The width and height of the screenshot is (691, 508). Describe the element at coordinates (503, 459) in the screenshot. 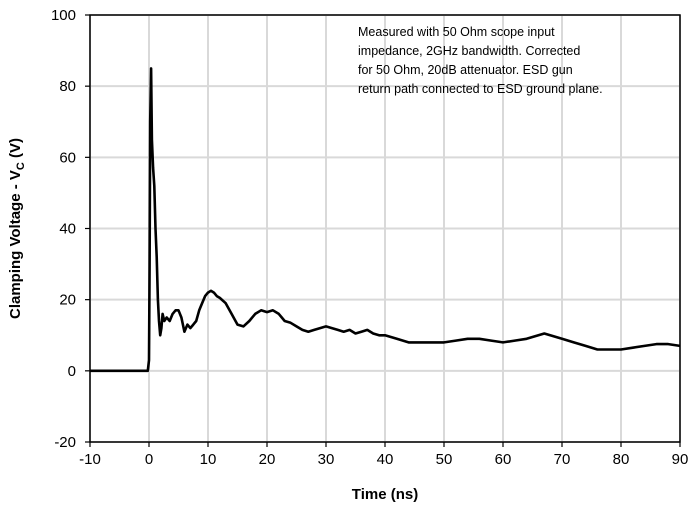

I see `x-tick-label: 60` at that location.